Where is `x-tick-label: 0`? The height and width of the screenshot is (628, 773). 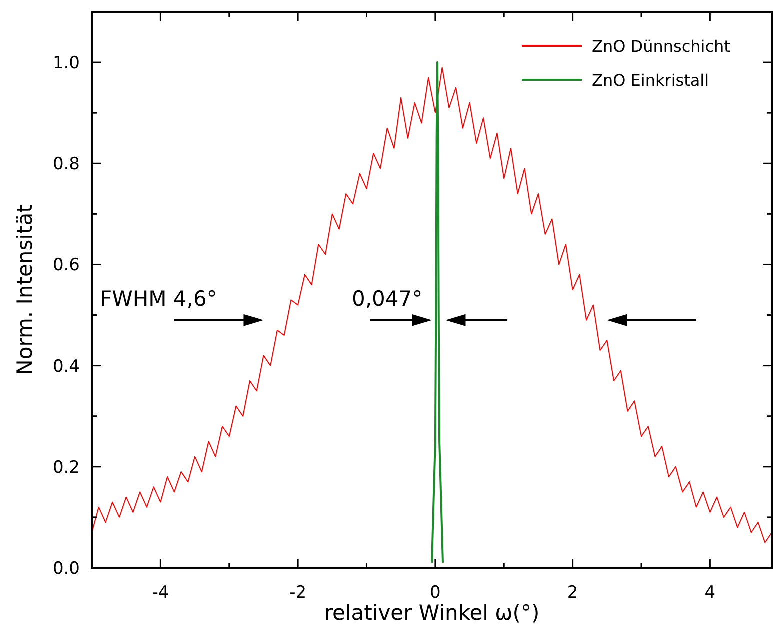 x-tick-label: 0 is located at coordinates (435, 593).